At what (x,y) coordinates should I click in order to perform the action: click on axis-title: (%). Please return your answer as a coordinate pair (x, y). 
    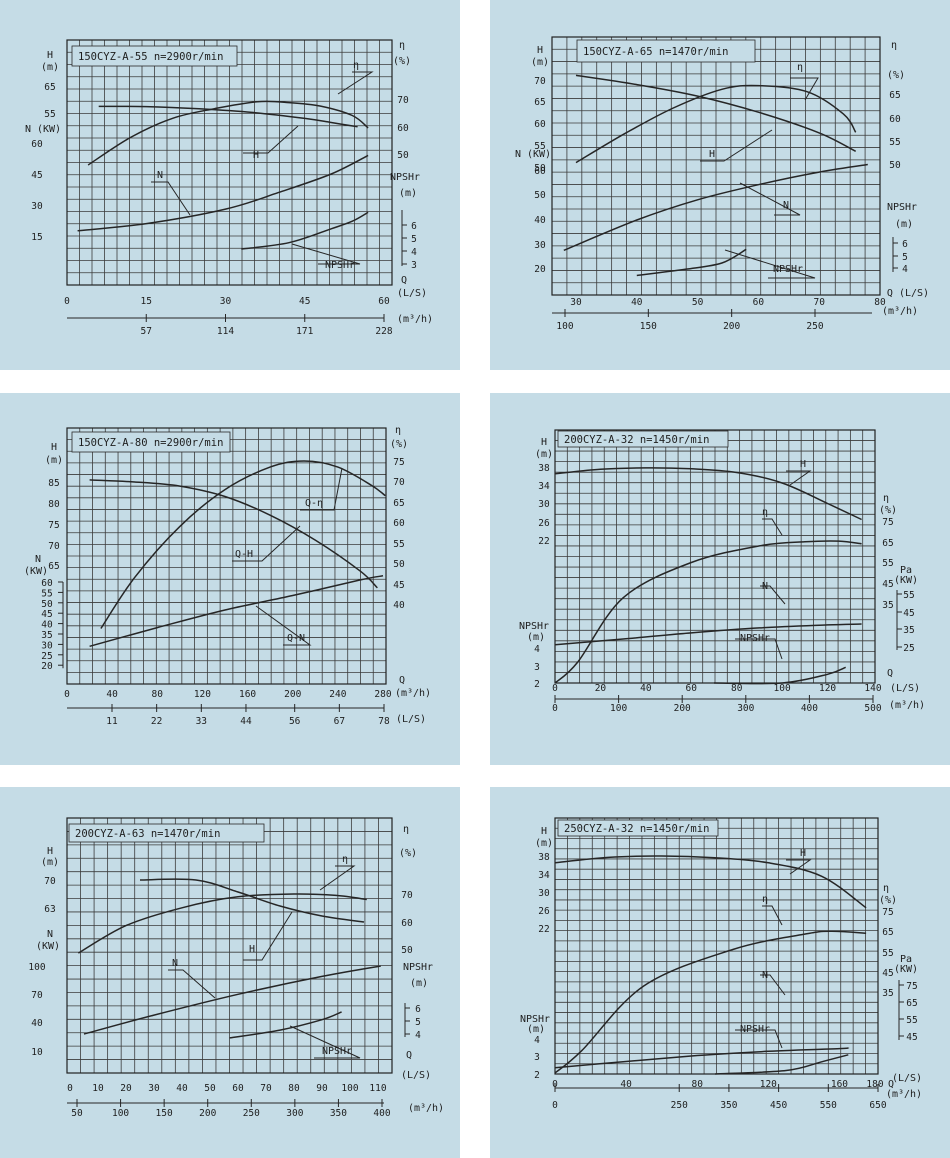
    Looking at the image, I should click on (408, 853).